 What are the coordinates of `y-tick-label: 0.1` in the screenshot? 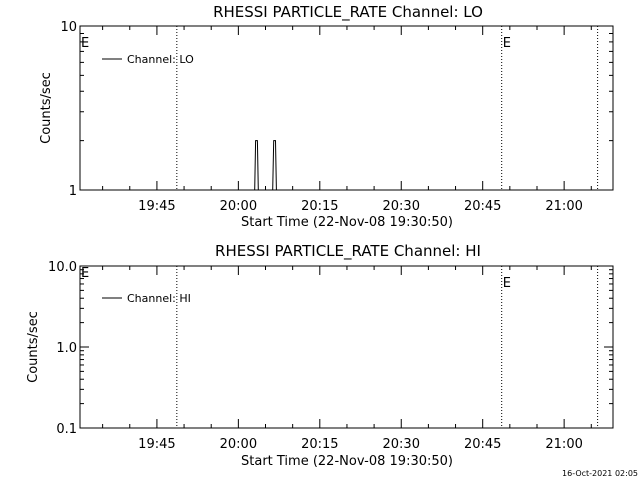 It's located at (66, 429).